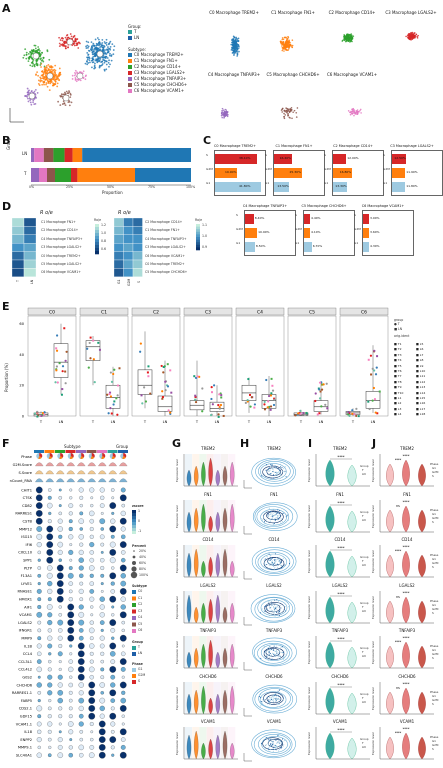 This screenshot has height=768, width=443. I want to click on contour-line, so click(274, 744).